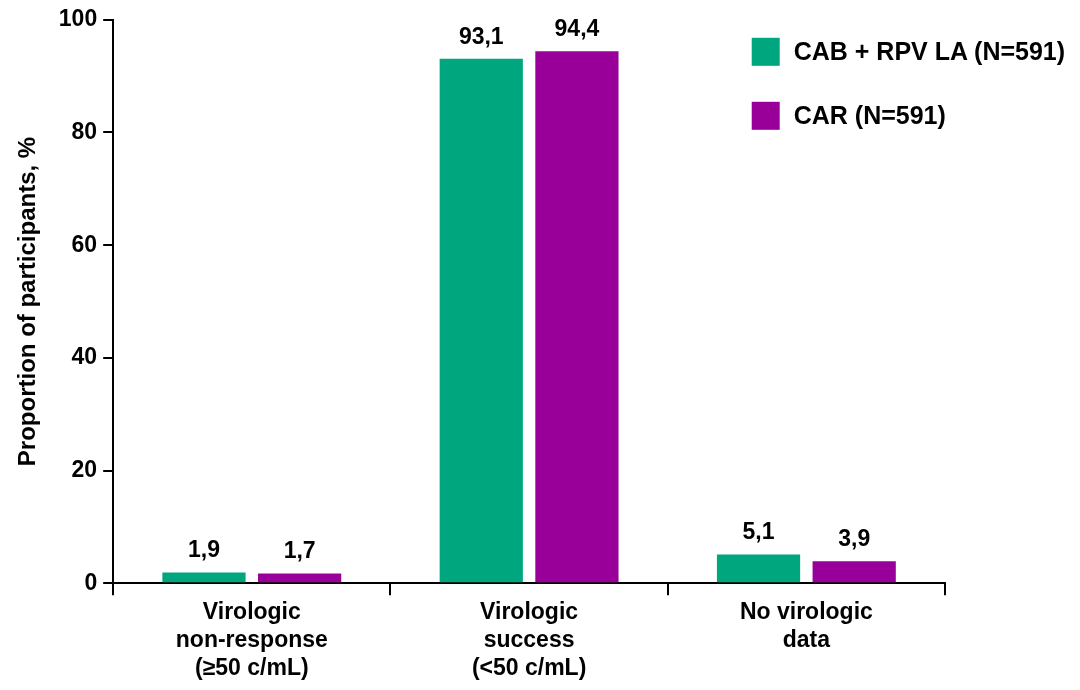 The height and width of the screenshot is (690, 1080). I want to click on y-tick-label: 40, so click(84, 356).